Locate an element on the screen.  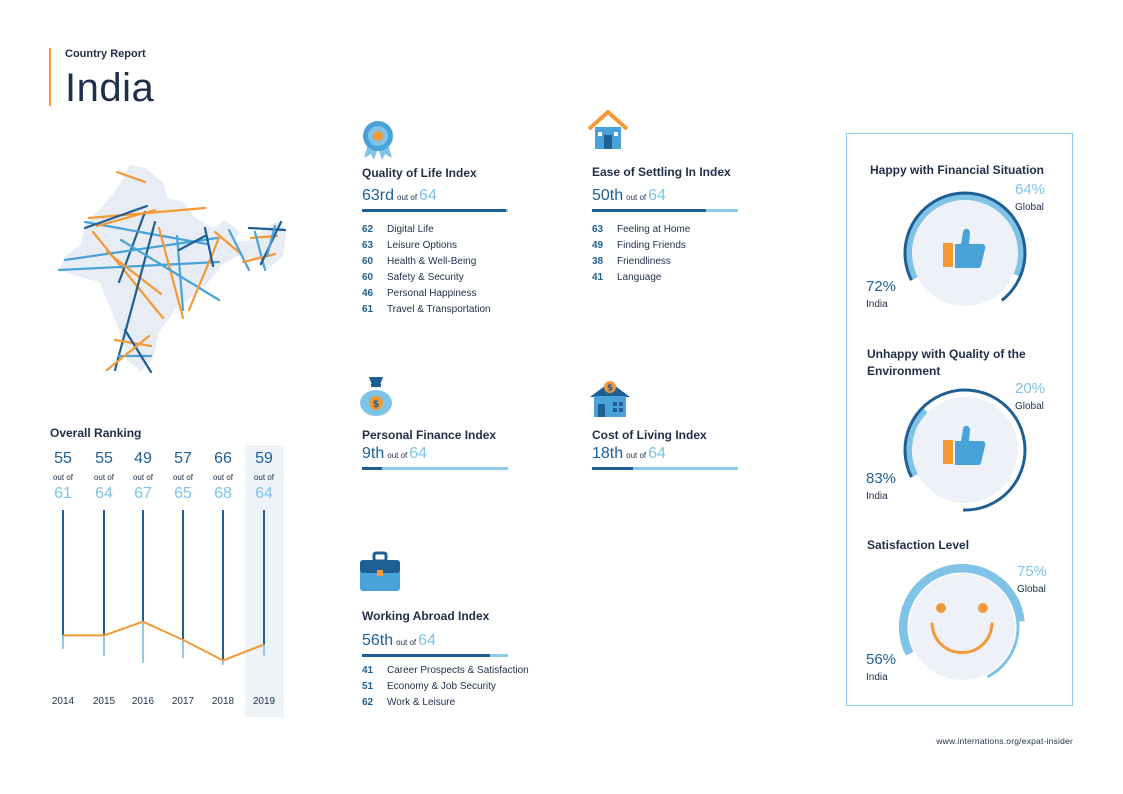
rank-column-2018: 66 out of 68 is located at coordinates (223, 476).